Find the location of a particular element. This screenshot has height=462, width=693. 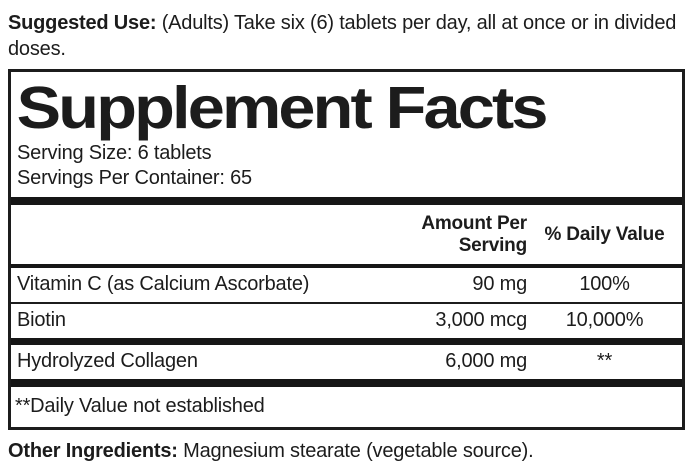

nutrient-amount: 90 mg is located at coordinates (499, 284).